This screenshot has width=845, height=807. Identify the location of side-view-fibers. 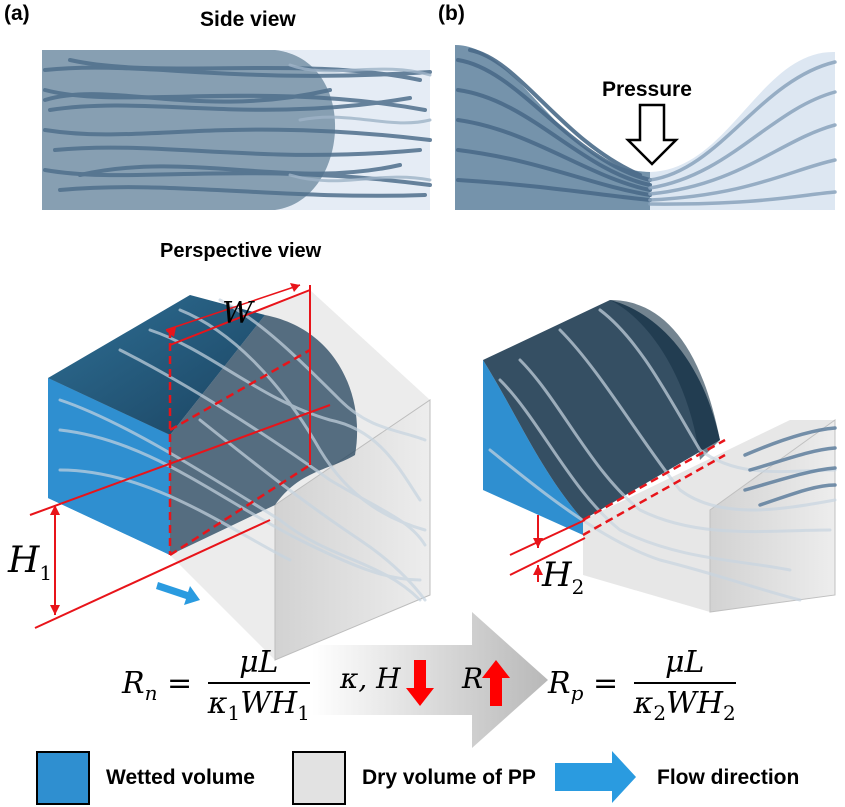
(237, 128).